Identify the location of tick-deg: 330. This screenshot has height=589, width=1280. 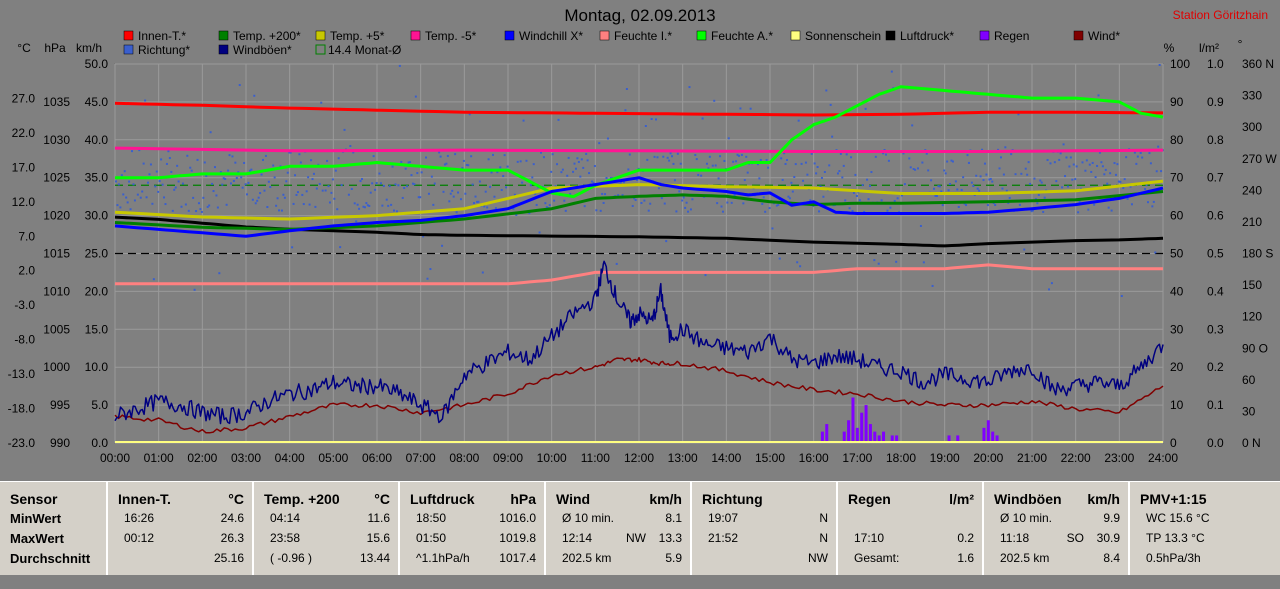
(1252, 96).